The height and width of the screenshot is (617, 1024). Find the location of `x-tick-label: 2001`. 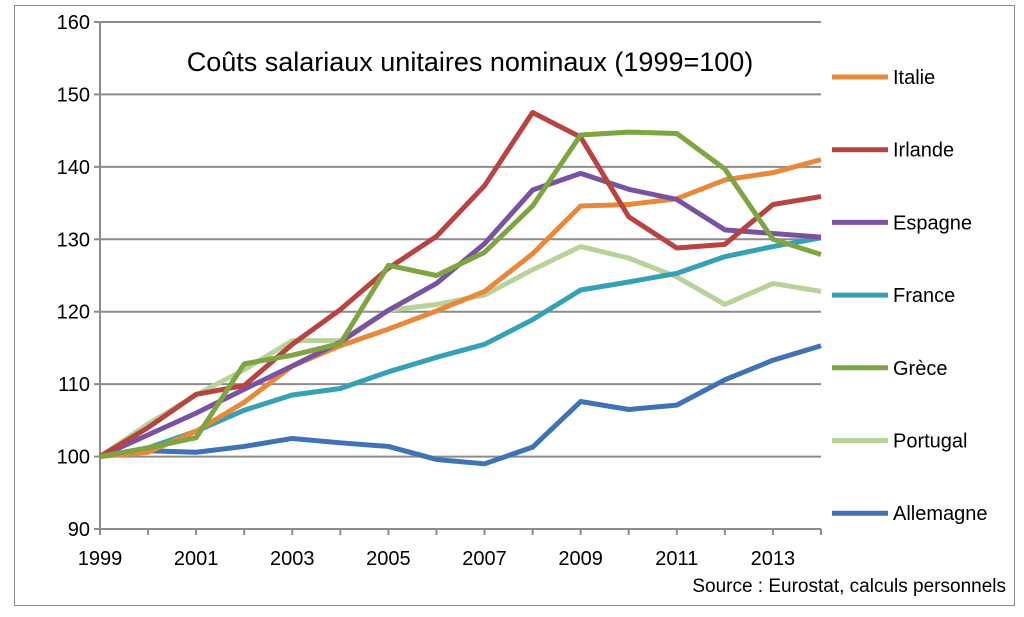

x-tick-label: 2001 is located at coordinates (196, 559).